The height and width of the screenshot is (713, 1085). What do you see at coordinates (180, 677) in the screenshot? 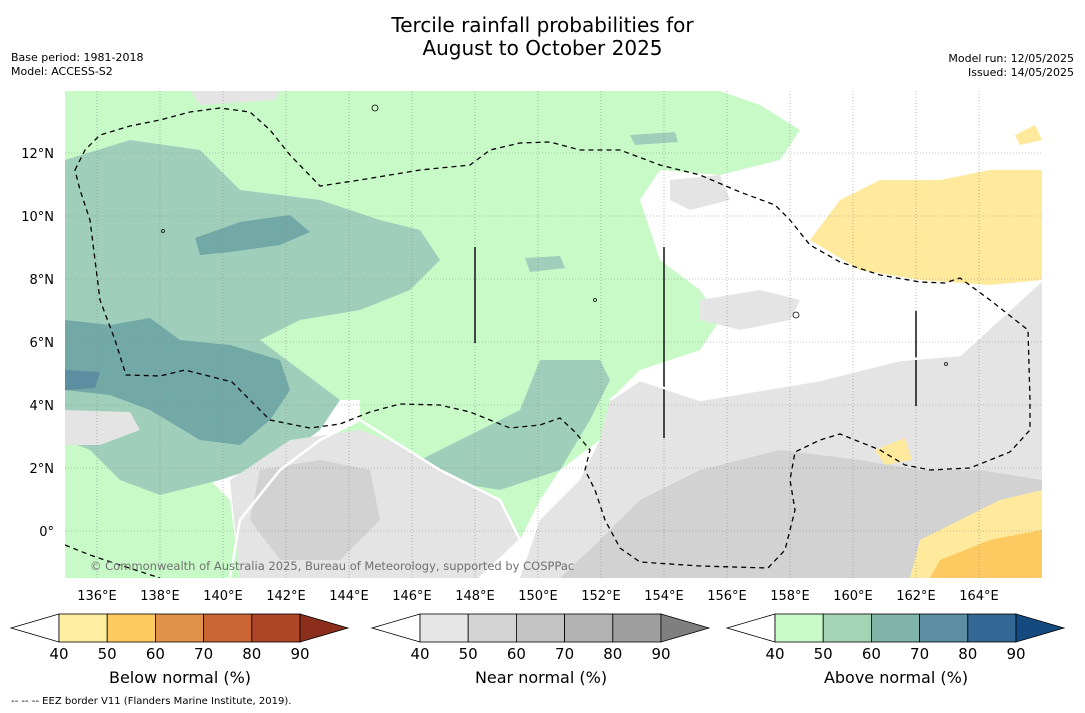
I see `colorbar-label-below: Below normal (%)` at bounding box center [180, 677].